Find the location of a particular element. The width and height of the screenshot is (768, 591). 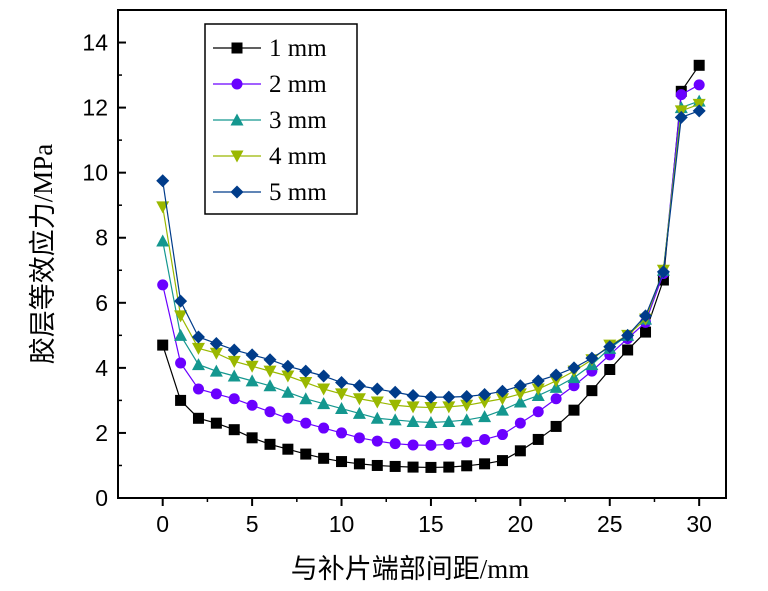

y-tick-label: 2 is located at coordinates (101, 433).